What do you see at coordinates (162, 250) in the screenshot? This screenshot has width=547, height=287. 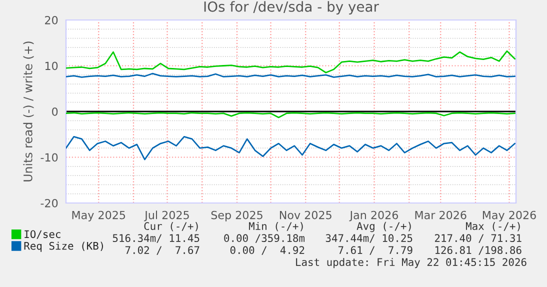 I see `text: 7.02 / 7.67` at bounding box center [162, 250].